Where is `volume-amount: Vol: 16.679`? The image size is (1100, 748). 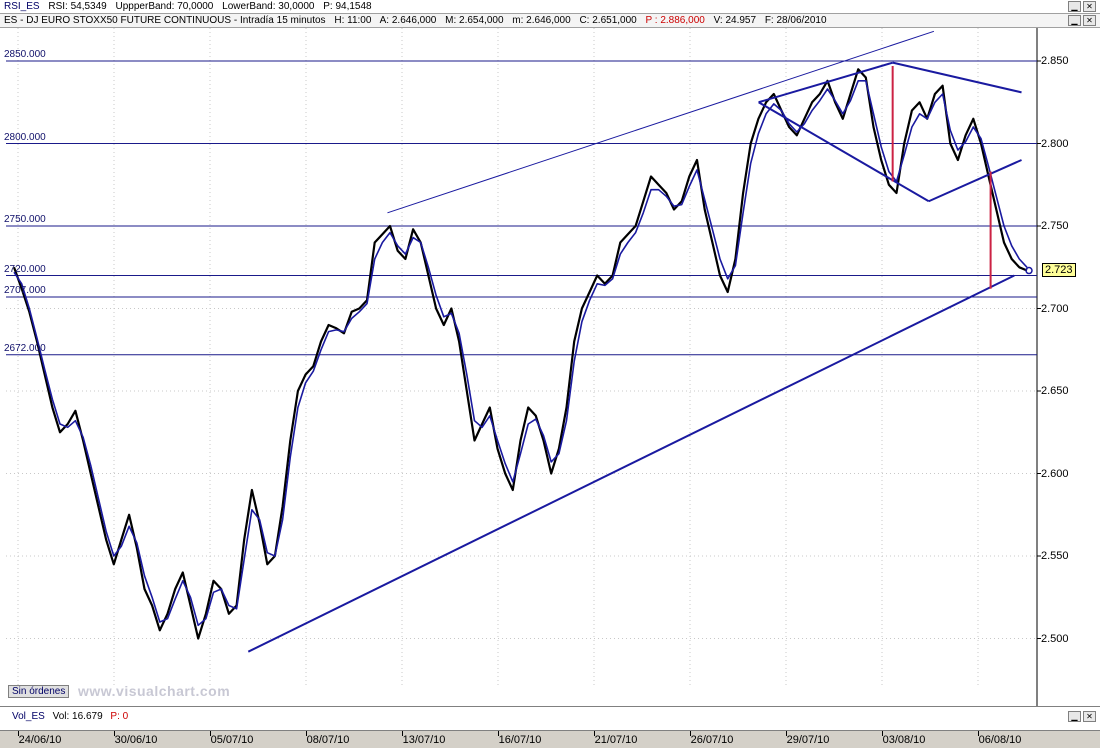 volume-amount: Vol: 16.679 is located at coordinates (77, 716).